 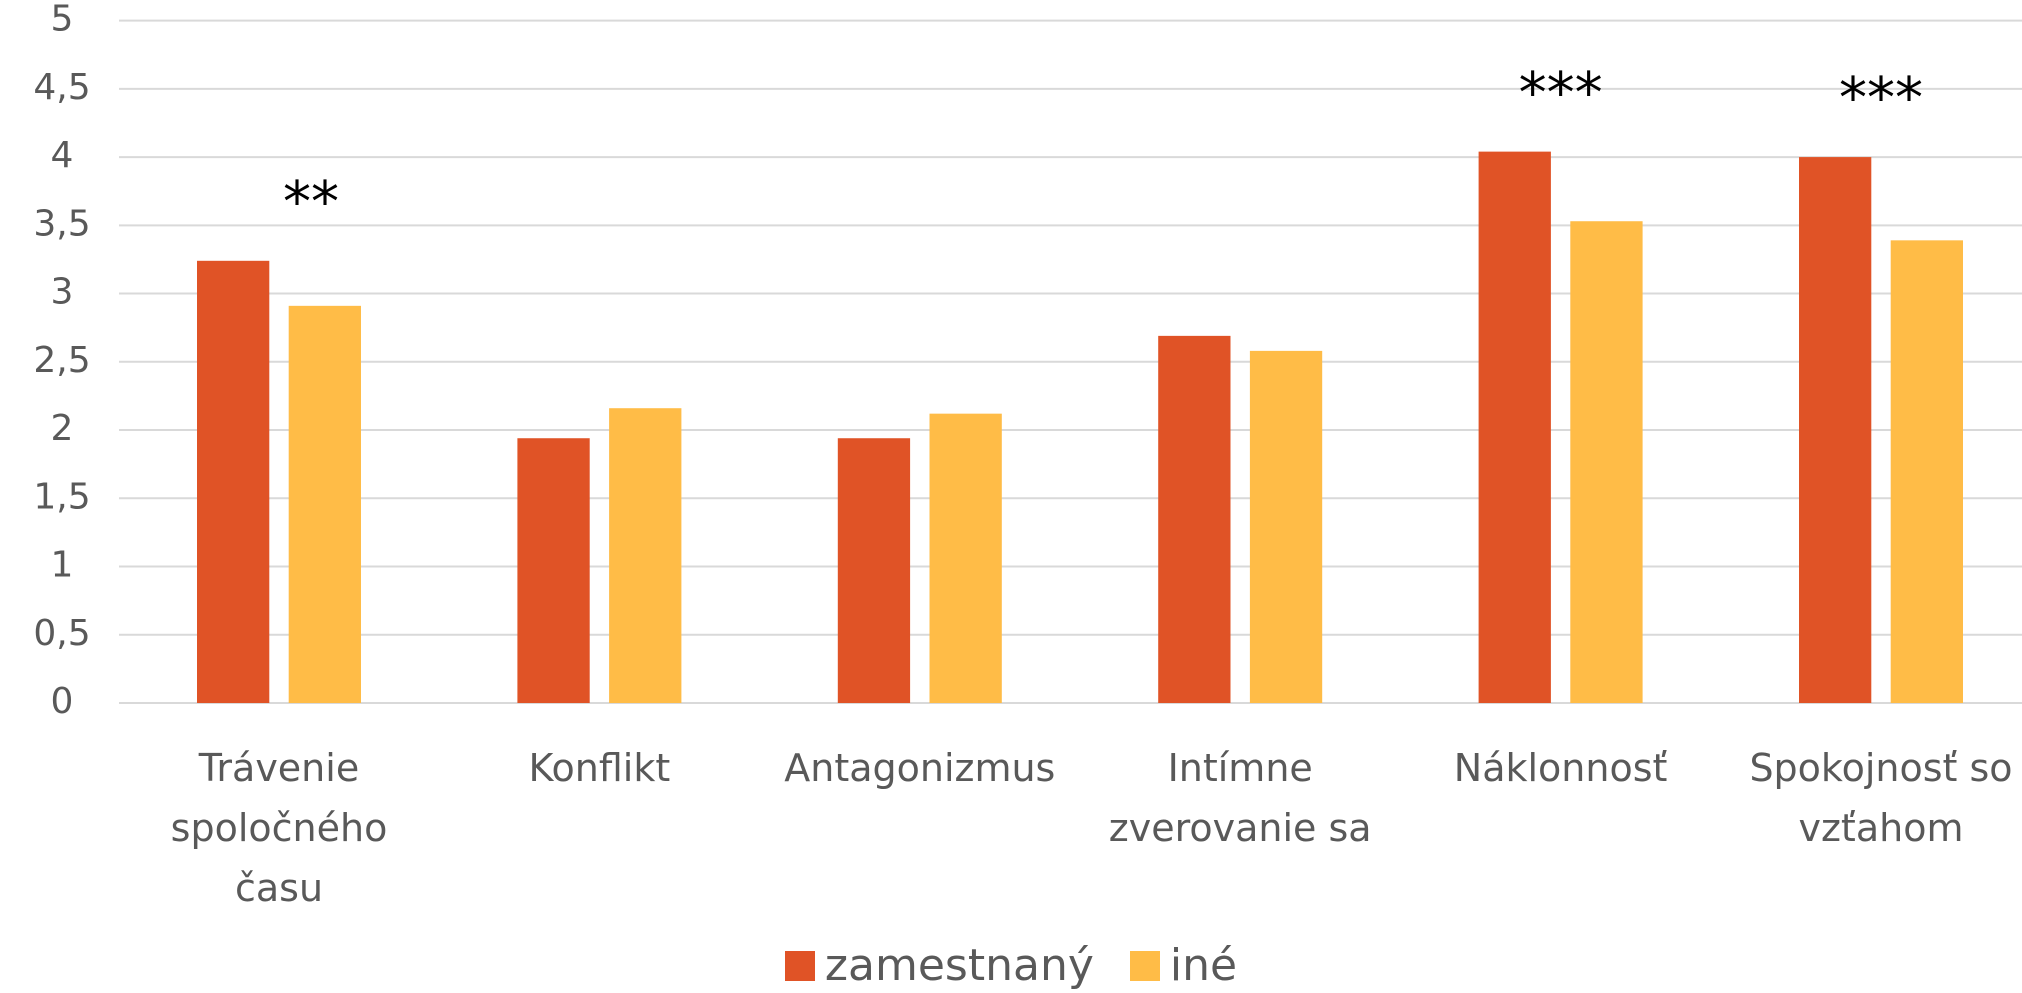 What do you see at coordinates (1560, 768) in the screenshot?
I see `x-tick-label: Náklonnosť` at bounding box center [1560, 768].